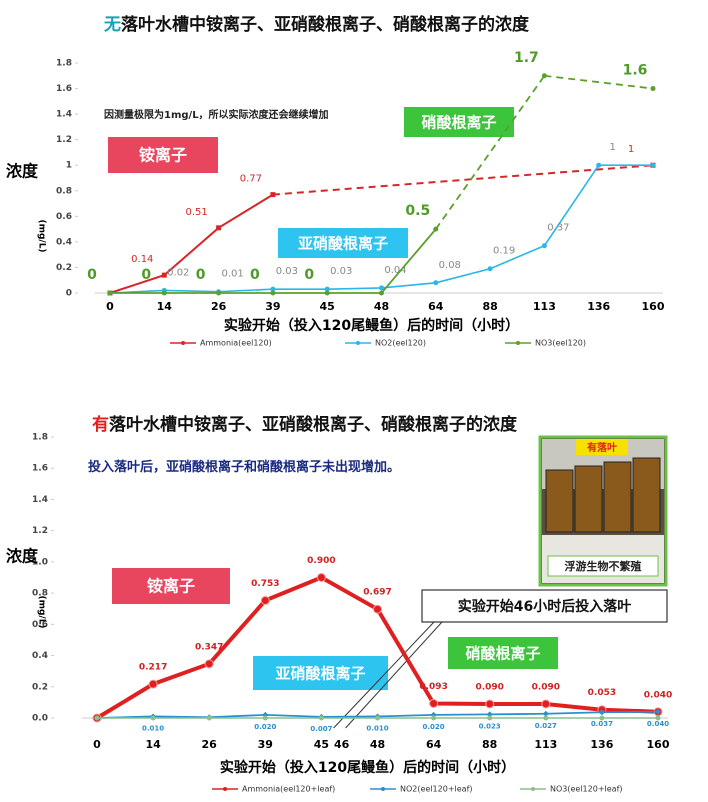  I want to click on value-label: 0.007, so click(321, 729).